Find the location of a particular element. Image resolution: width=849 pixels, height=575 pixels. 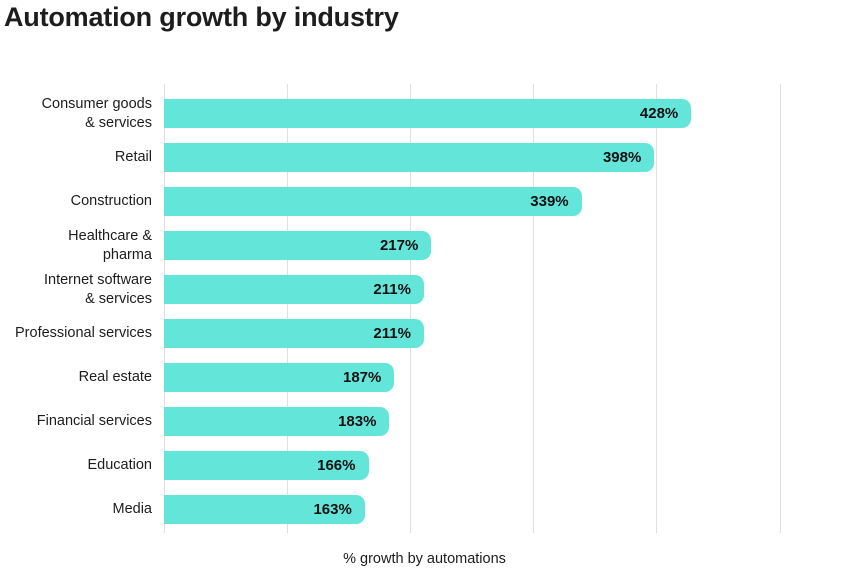

category-label: Professional services is located at coordinates (83, 332).